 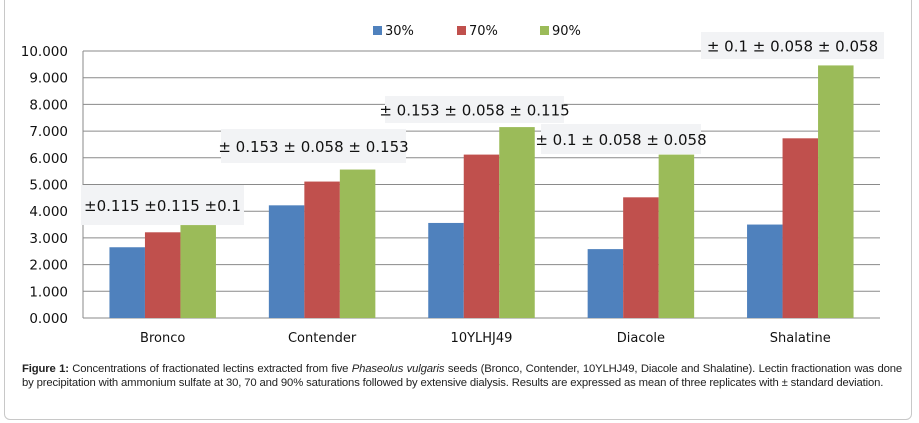 I want to click on bar-70pct-contender, so click(x=322, y=249).